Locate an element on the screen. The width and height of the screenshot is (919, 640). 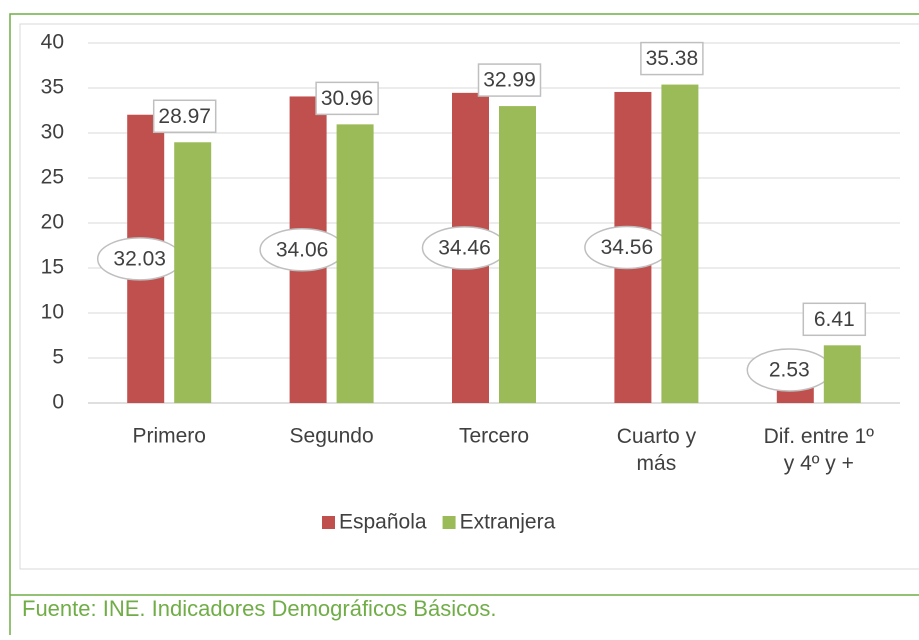
data-label: 28.97 is located at coordinates (184, 116).